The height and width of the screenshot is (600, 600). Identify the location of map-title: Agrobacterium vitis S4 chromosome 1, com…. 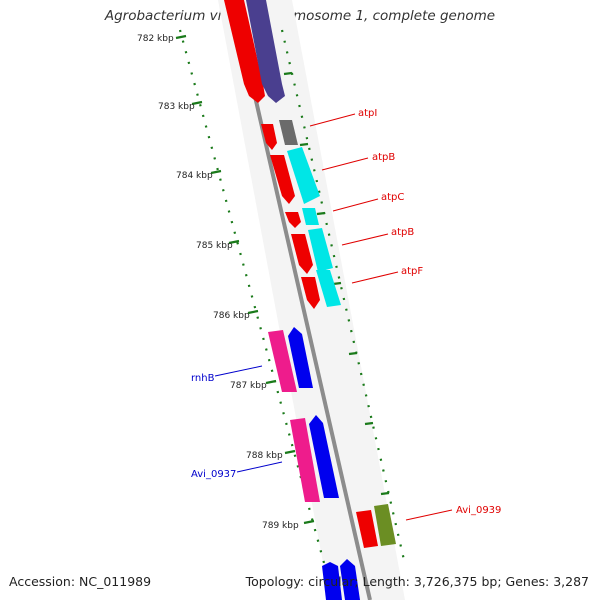
(300, 16).